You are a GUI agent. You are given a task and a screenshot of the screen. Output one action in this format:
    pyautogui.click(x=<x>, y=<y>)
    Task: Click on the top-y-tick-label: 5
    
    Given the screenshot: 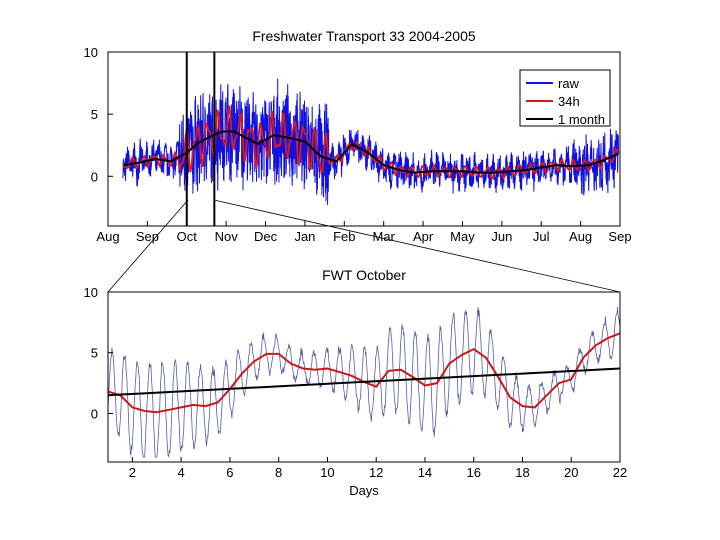 What is the action you would take?
    pyautogui.click(x=94, y=114)
    